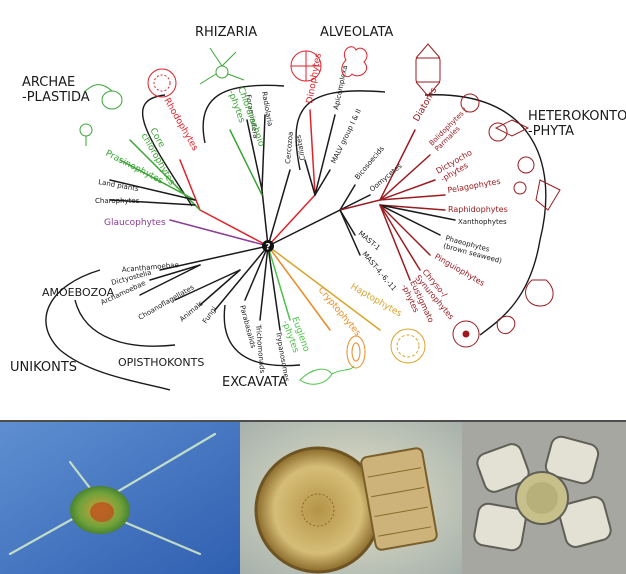 The height and width of the screenshot is (574, 626). I want to click on amoebozoa-bracket, so click(108, 330).